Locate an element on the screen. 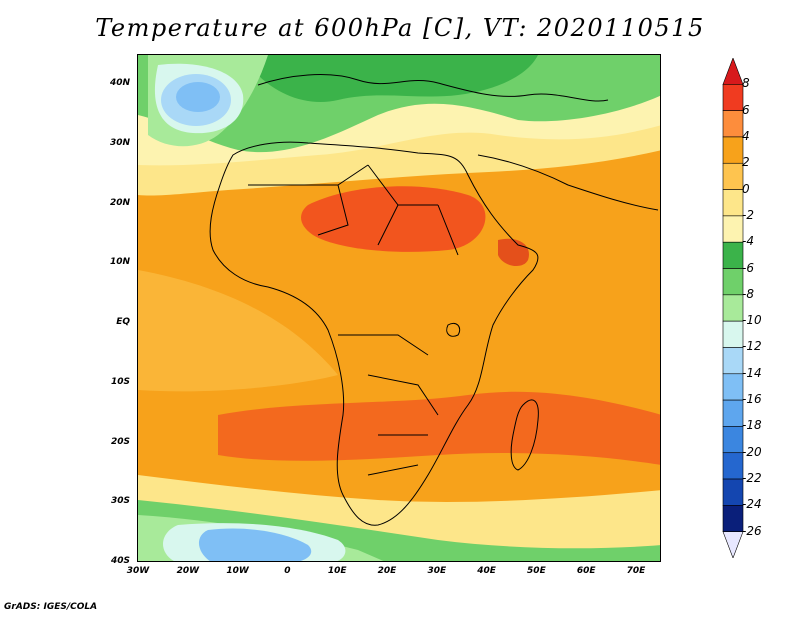 The width and height of the screenshot is (800, 618). colorbar-label: -16 is located at coordinates (752, 399).